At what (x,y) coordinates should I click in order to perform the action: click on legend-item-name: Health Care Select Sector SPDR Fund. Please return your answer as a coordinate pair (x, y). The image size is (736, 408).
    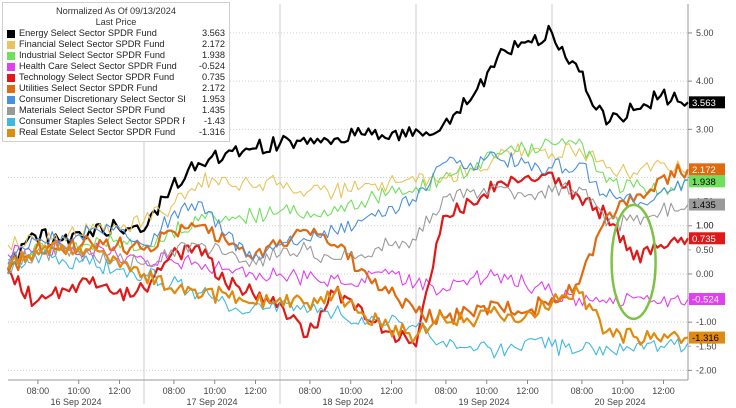
    Looking at the image, I should click on (98, 66).